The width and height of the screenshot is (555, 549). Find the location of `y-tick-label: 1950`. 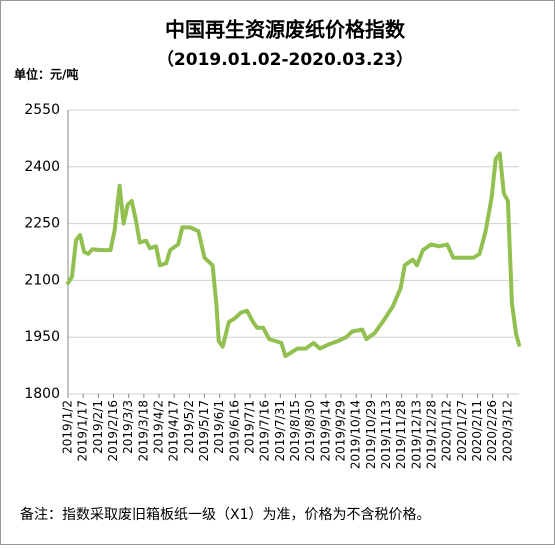

y-tick-label: 1950 is located at coordinates (42, 337).